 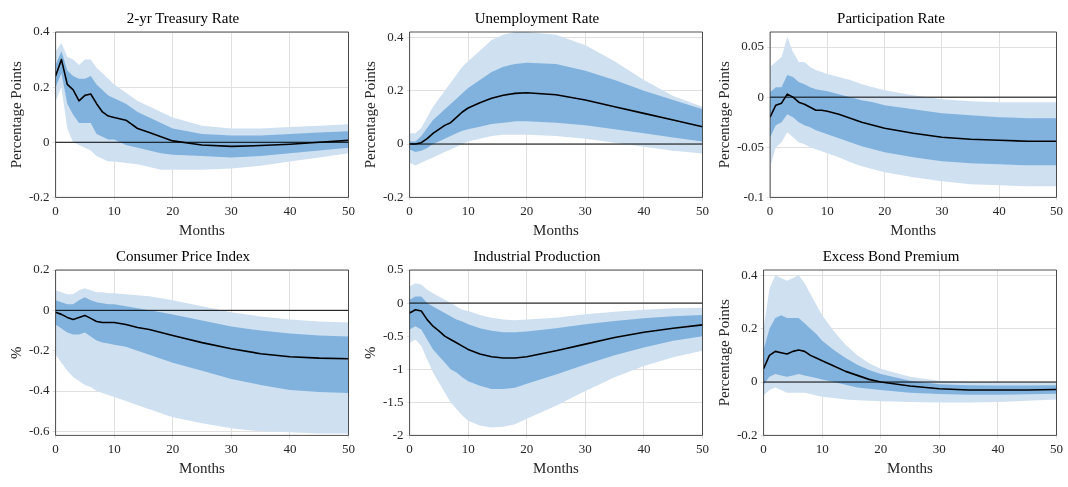 I want to click on y-tick-label: -1.5, so click(x=393, y=401).